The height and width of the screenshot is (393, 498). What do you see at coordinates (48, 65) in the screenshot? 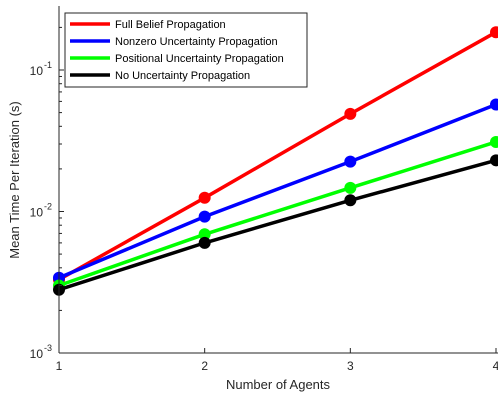
I see `y-tick-exponent: -1` at bounding box center [48, 65].